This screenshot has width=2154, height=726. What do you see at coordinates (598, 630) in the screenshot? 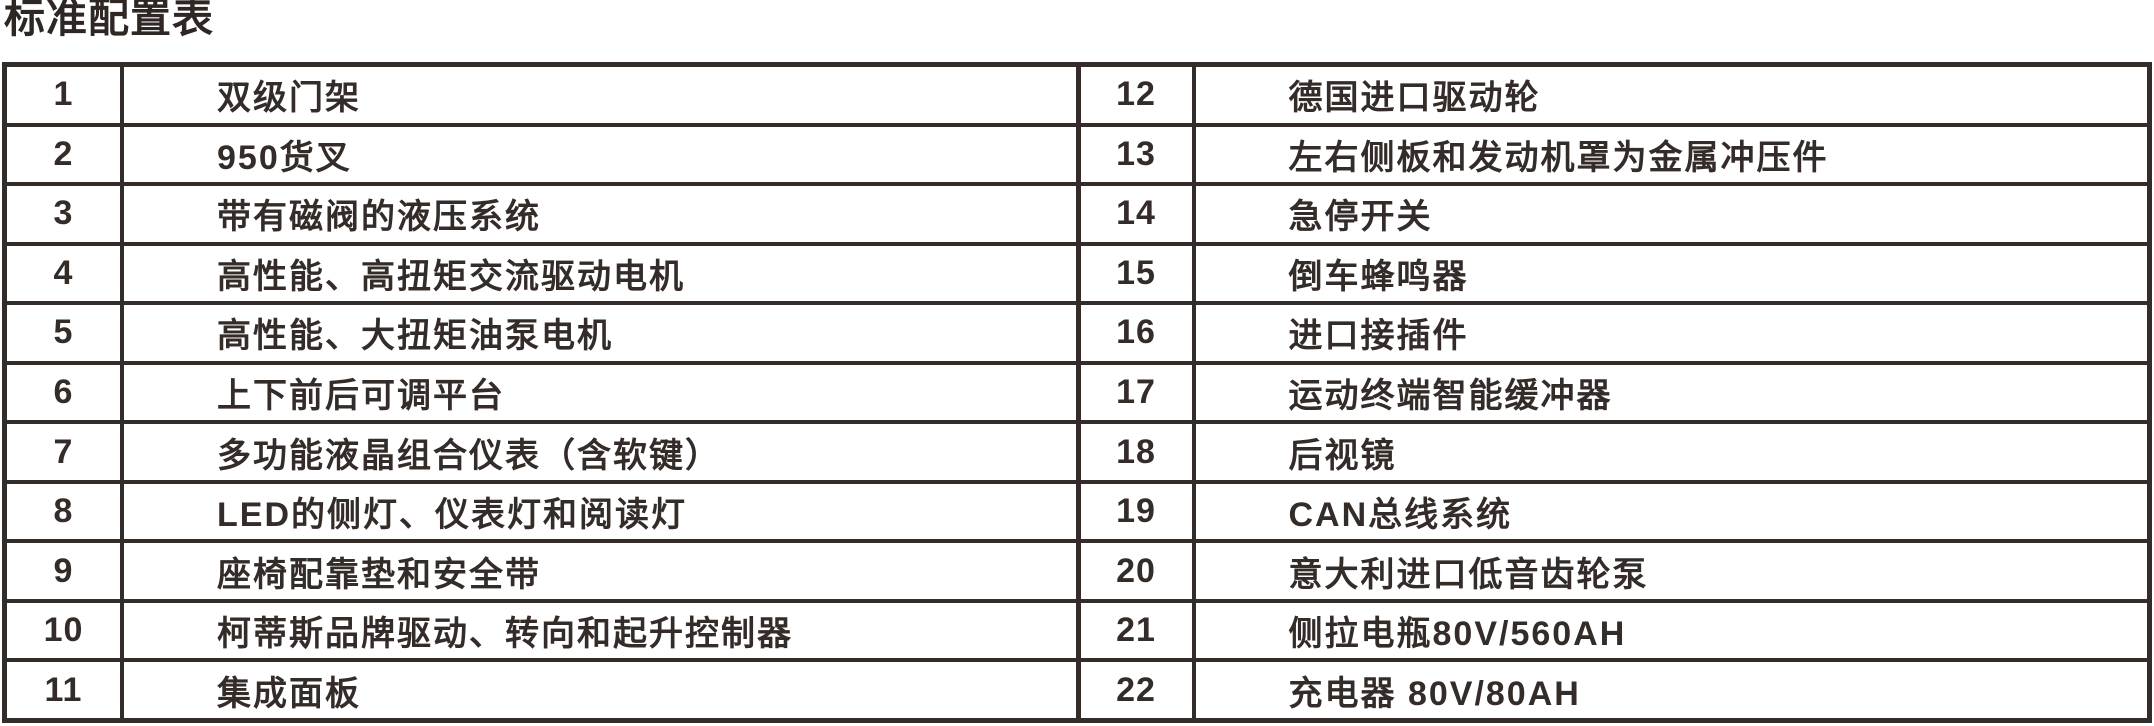
I see `item-text: 柯蒂斯品牌驱动、转向和起升控制器` at bounding box center [598, 630].